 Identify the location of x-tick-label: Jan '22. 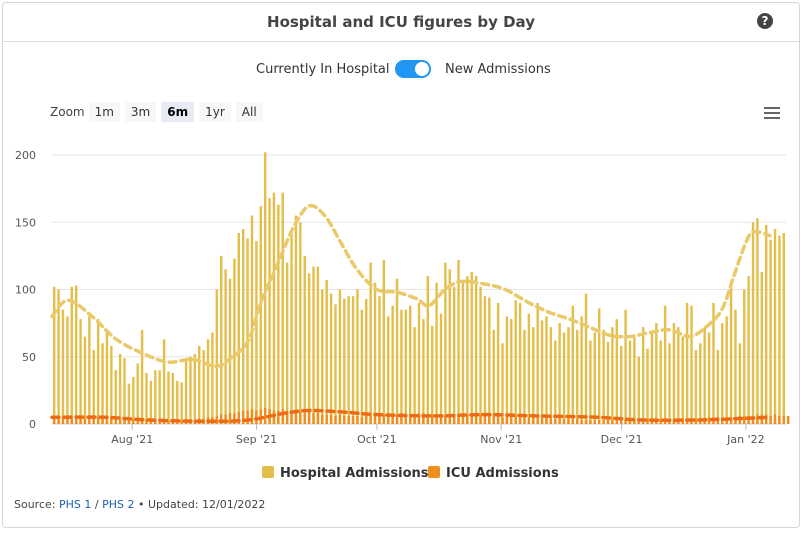
(745, 439).